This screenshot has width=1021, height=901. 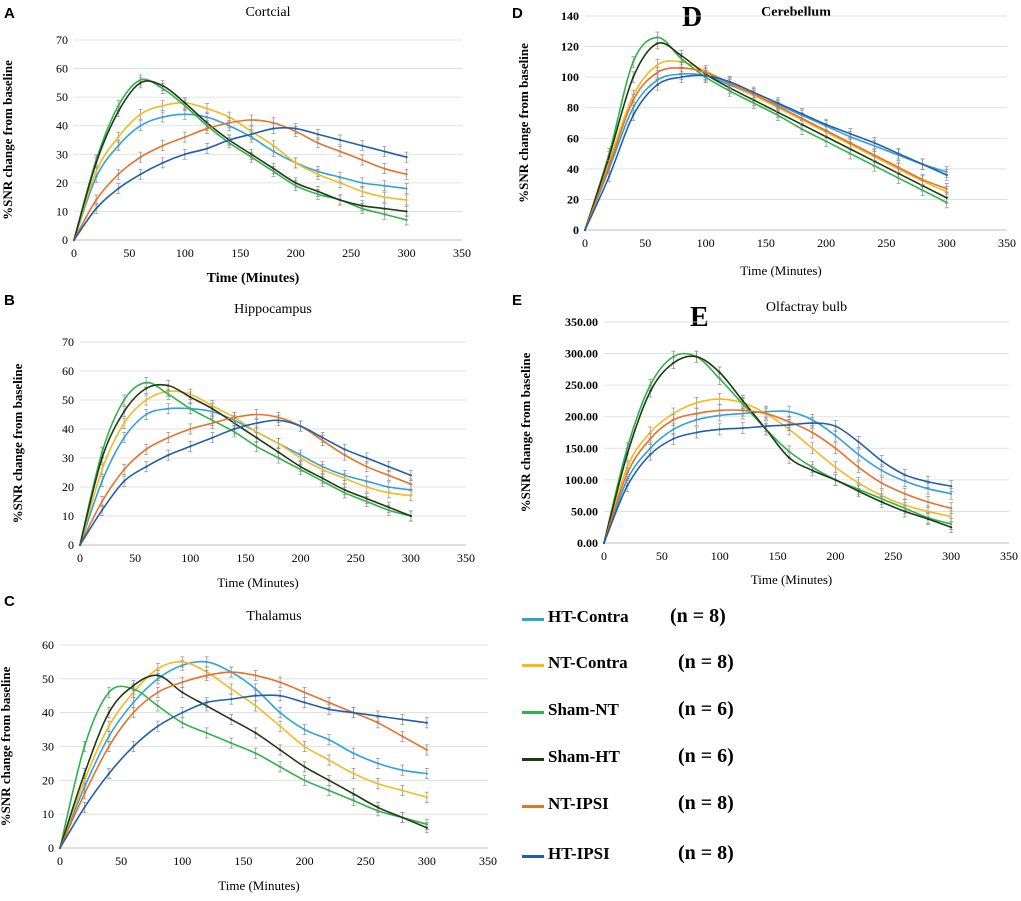 I want to click on legend-swatch-nt-ipsi, so click(x=533, y=806).